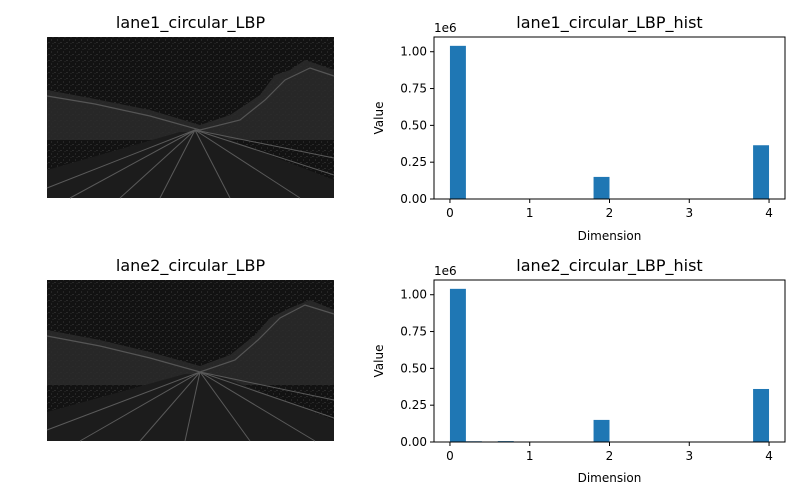  I want to click on chart-title: lane2_circular_LBP_hist, so click(609, 266).